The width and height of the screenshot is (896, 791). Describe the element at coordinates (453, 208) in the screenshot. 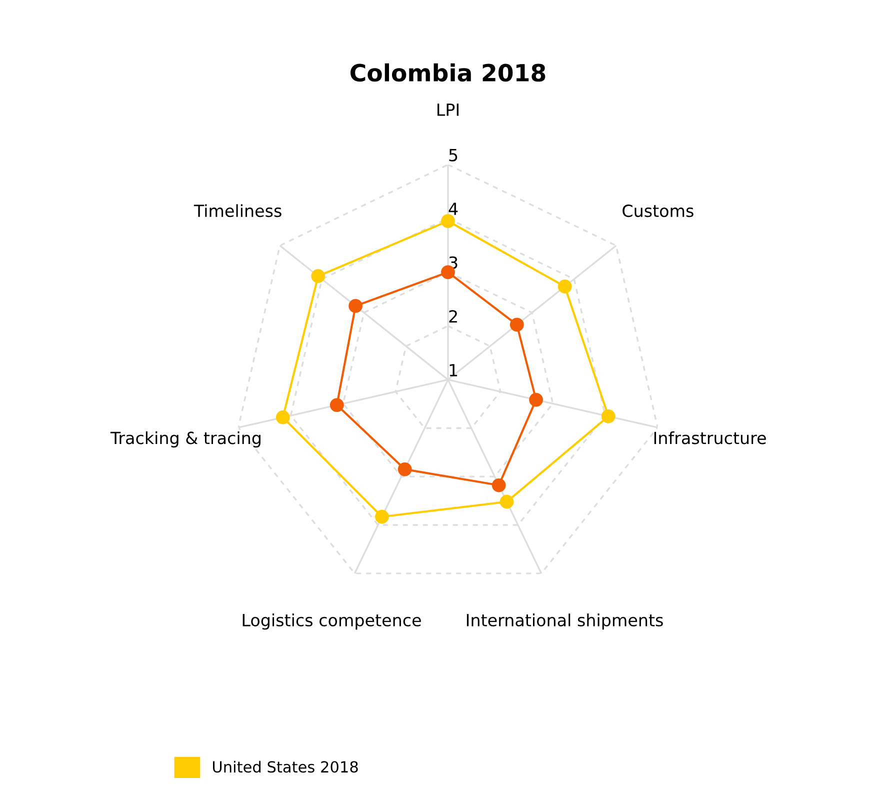

I see `y-tick-label: 4` at that location.